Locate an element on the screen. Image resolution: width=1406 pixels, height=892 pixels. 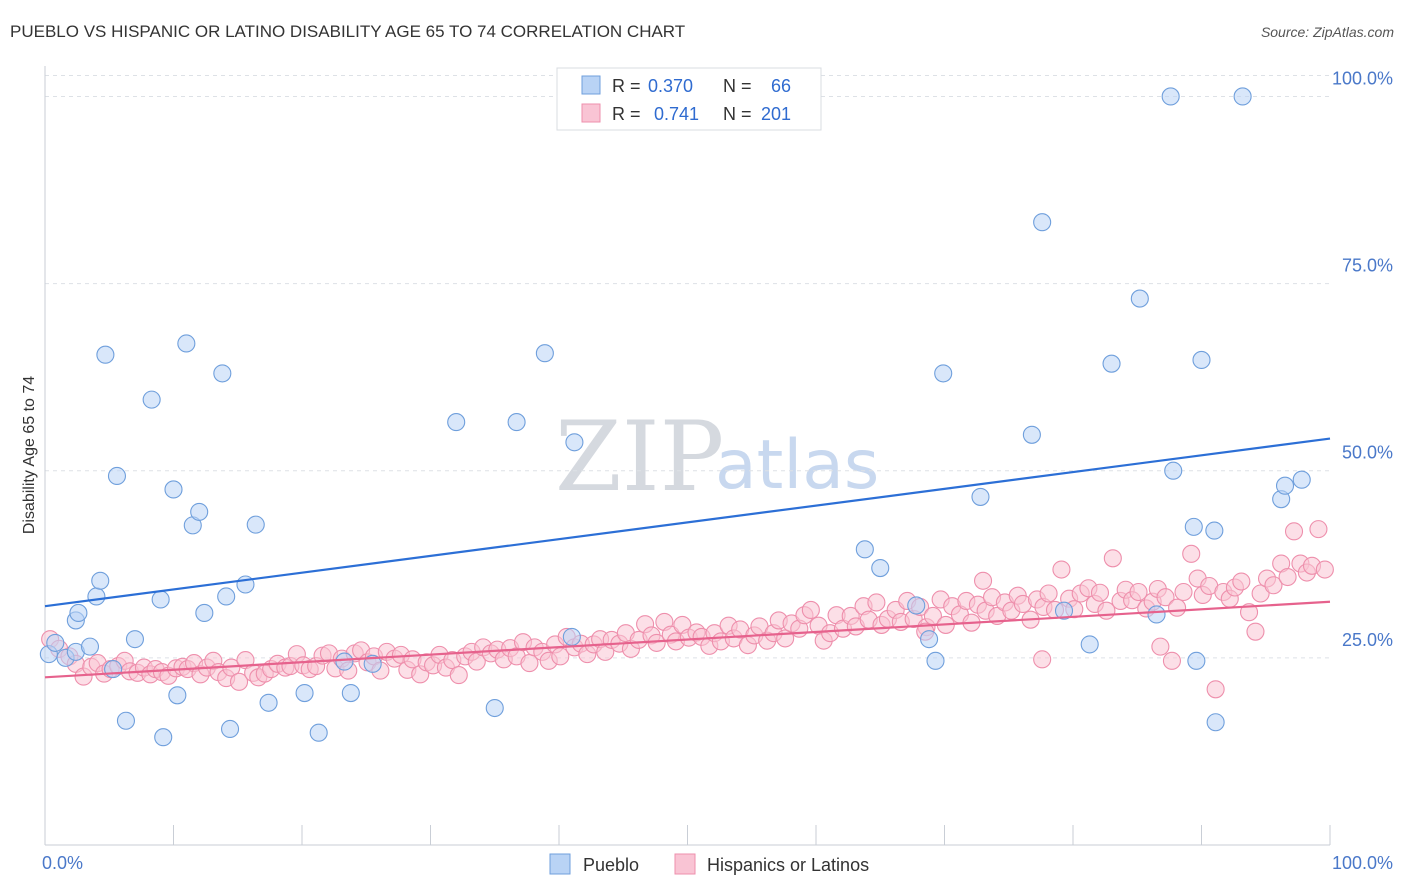
watermark: ZIP atlas is located at coordinates (717, 457).